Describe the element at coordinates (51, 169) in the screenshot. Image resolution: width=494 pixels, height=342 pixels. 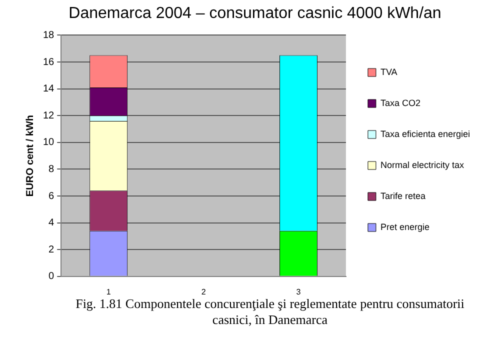
I see `y-tick-label: 8` at that location.